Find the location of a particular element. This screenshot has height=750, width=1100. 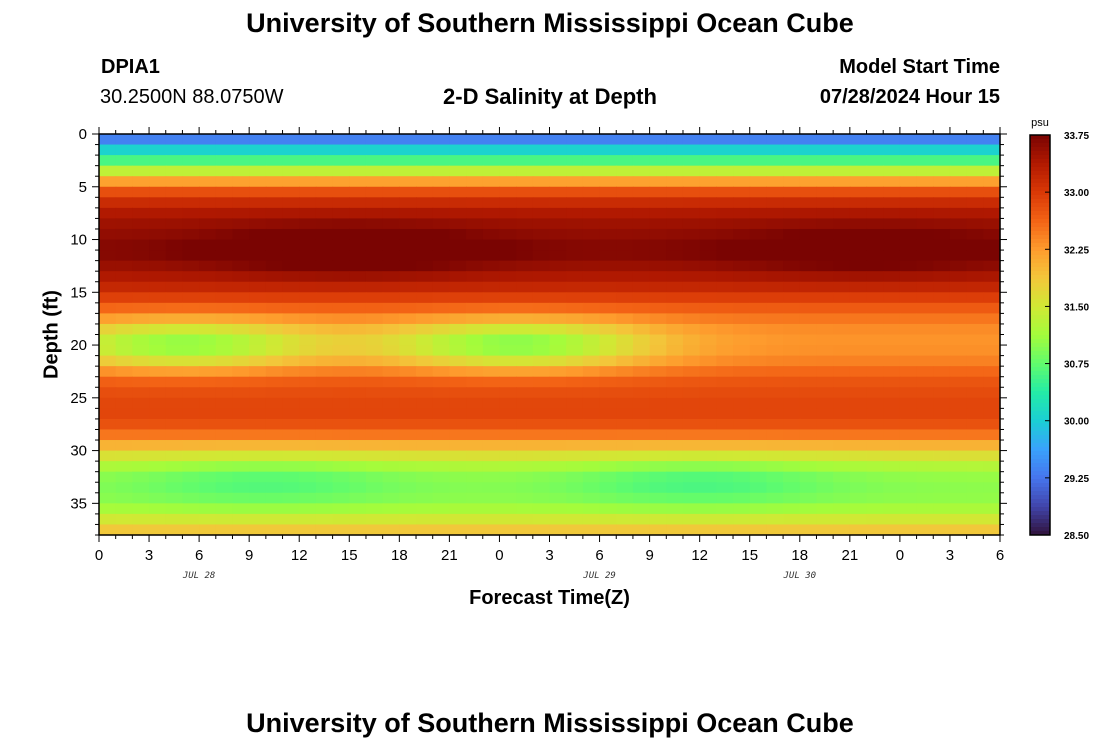

x-tick-label: 0 is located at coordinates (900, 555).